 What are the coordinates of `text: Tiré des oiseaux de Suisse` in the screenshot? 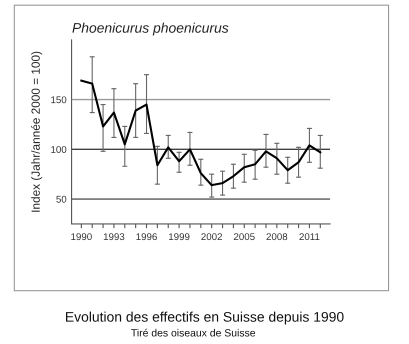 It's located at (193, 332).